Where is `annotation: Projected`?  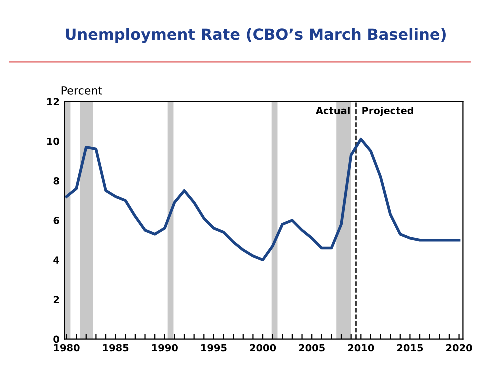 annotation: Projected is located at coordinates (388, 111).